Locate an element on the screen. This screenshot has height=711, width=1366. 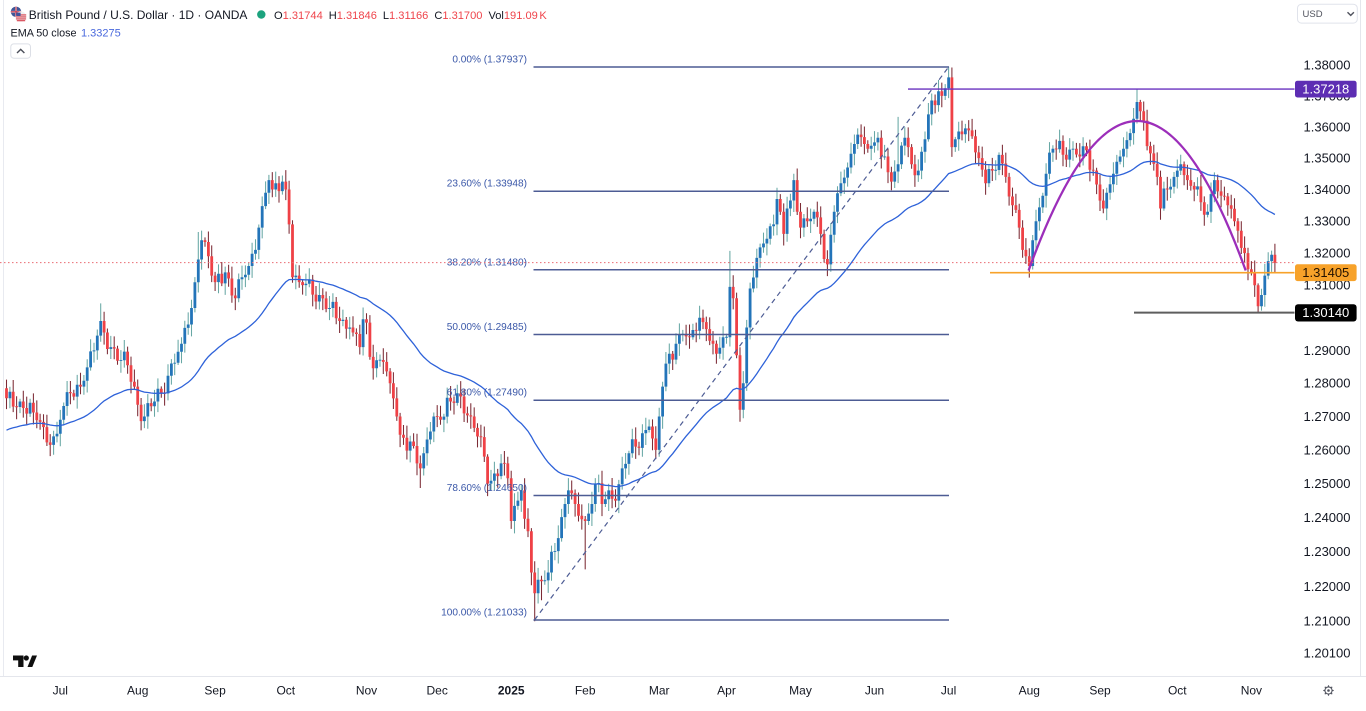
svg-text:British Pound / U.S. Dollar ·: British Pound / U.S. Dollar · 1D · OANDA is located at coordinates (138, 15).